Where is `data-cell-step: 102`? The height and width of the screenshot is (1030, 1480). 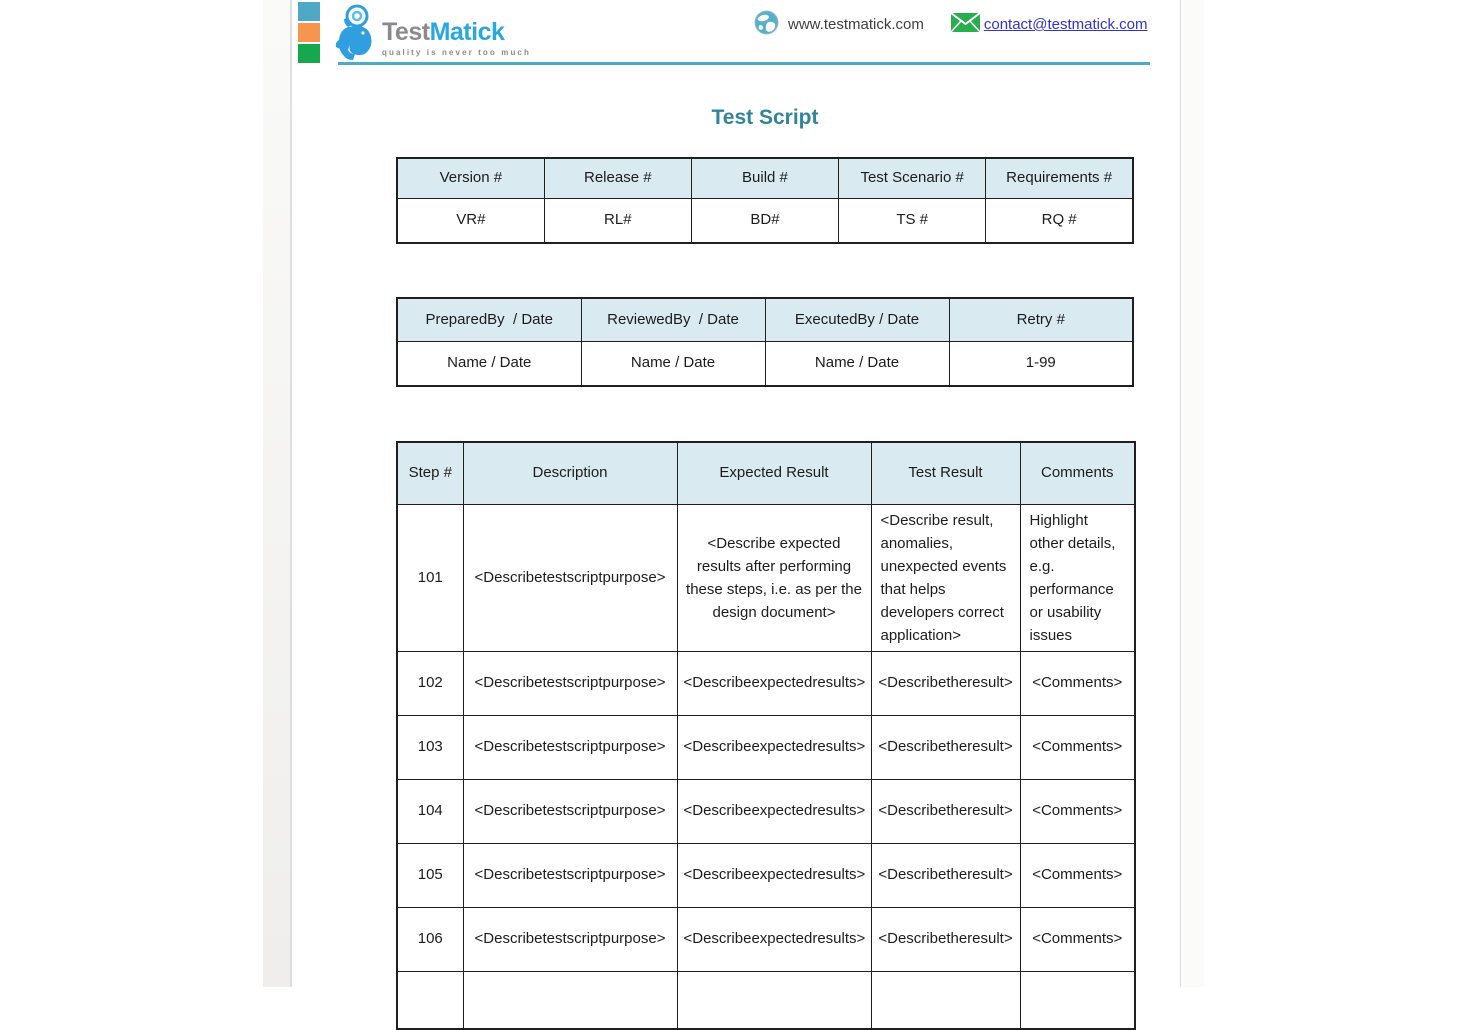
data-cell-step: 102 is located at coordinates (430, 683).